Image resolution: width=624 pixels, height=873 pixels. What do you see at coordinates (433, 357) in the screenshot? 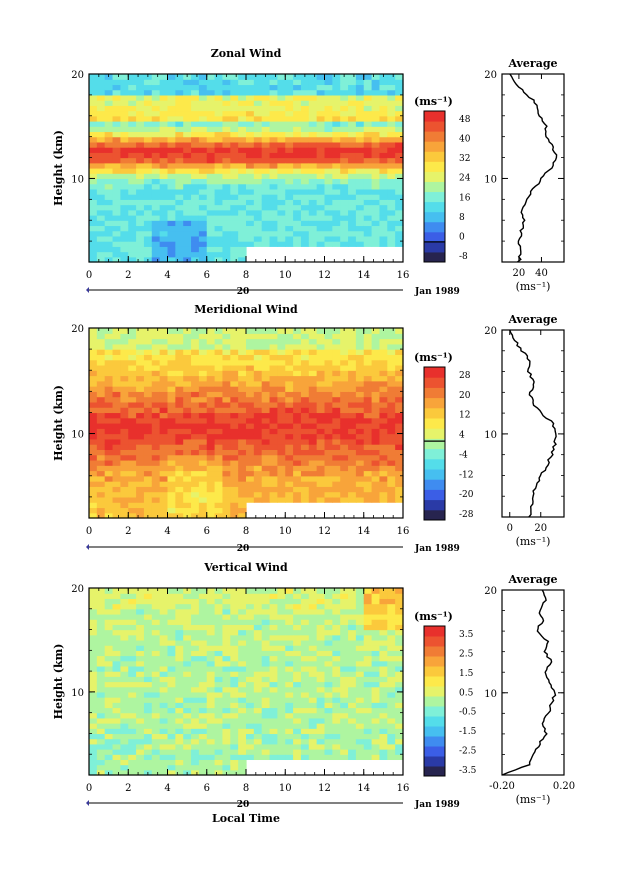
I see `colorbar-unit: (ms⁻¹)` at bounding box center [433, 357].